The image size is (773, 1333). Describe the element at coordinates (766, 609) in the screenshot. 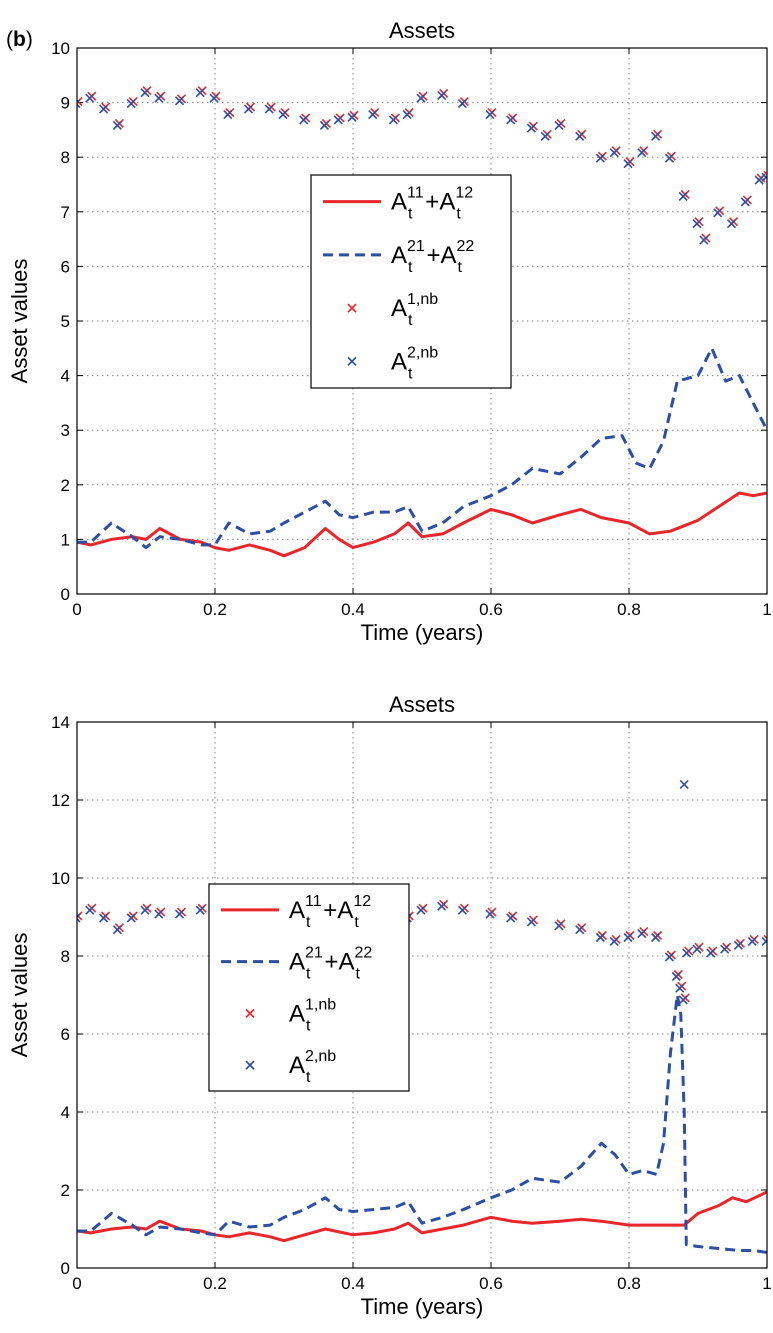

I see `x-tick-label: 1` at that location.